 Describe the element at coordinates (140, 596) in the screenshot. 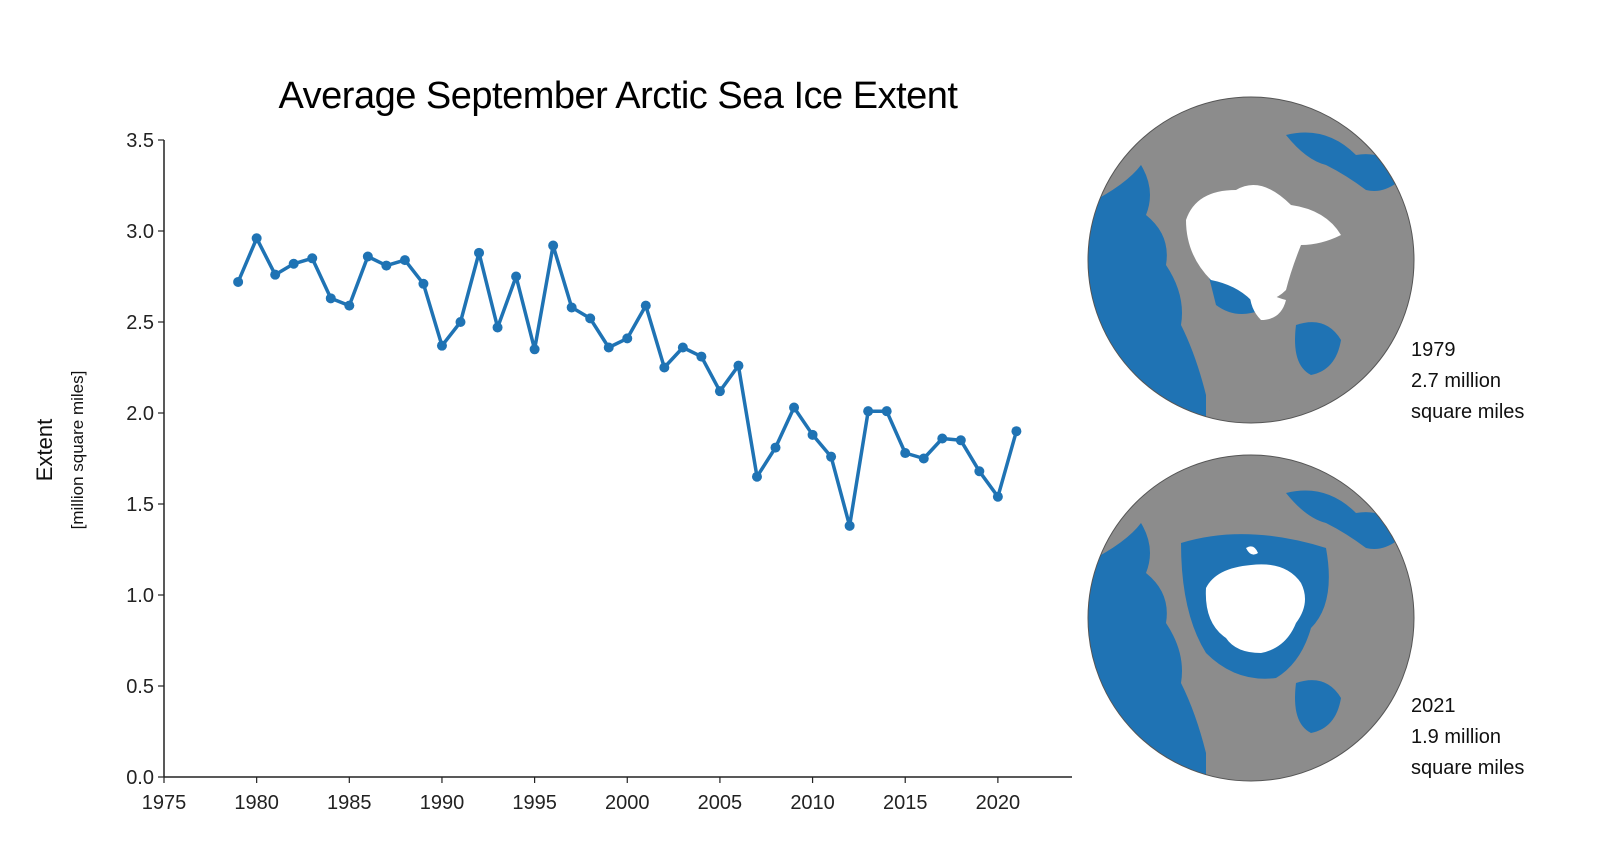

I see `y-tick-label: 1.0` at that location.